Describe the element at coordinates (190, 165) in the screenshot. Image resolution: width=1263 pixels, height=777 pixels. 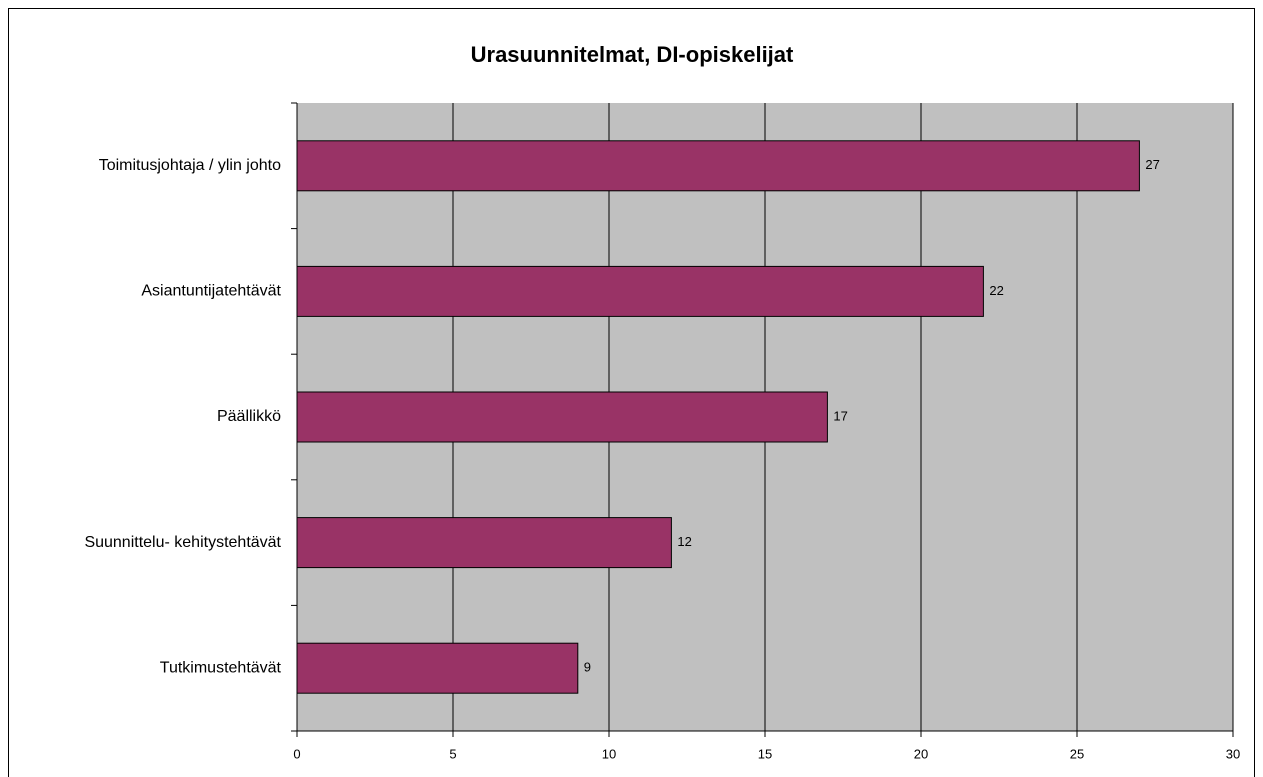
I see `y-tick-label: Toimitusjohtaja / ylin johto` at that location.